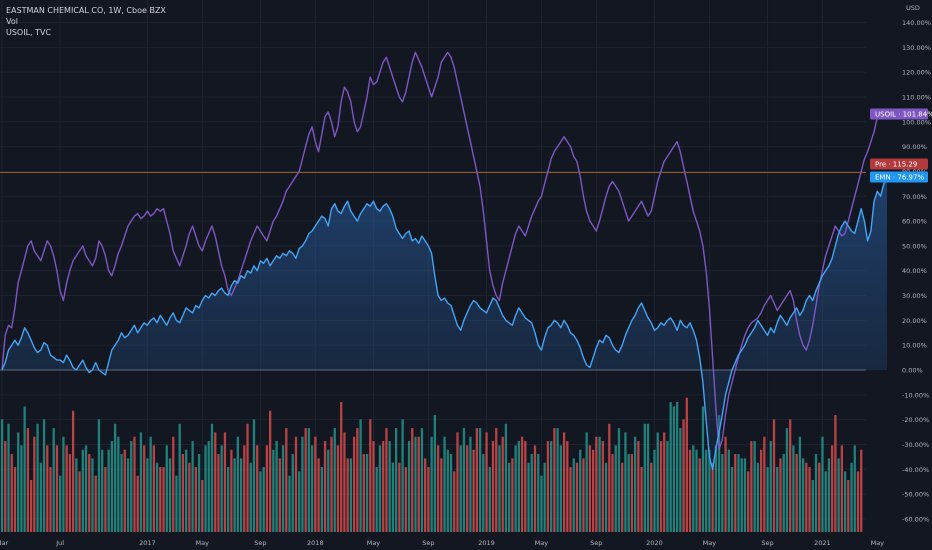 The width and height of the screenshot is (932, 550). What do you see at coordinates (903, 115) in the screenshot?
I see `price-tag-label: USOIL · 101.84%` at bounding box center [903, 115].